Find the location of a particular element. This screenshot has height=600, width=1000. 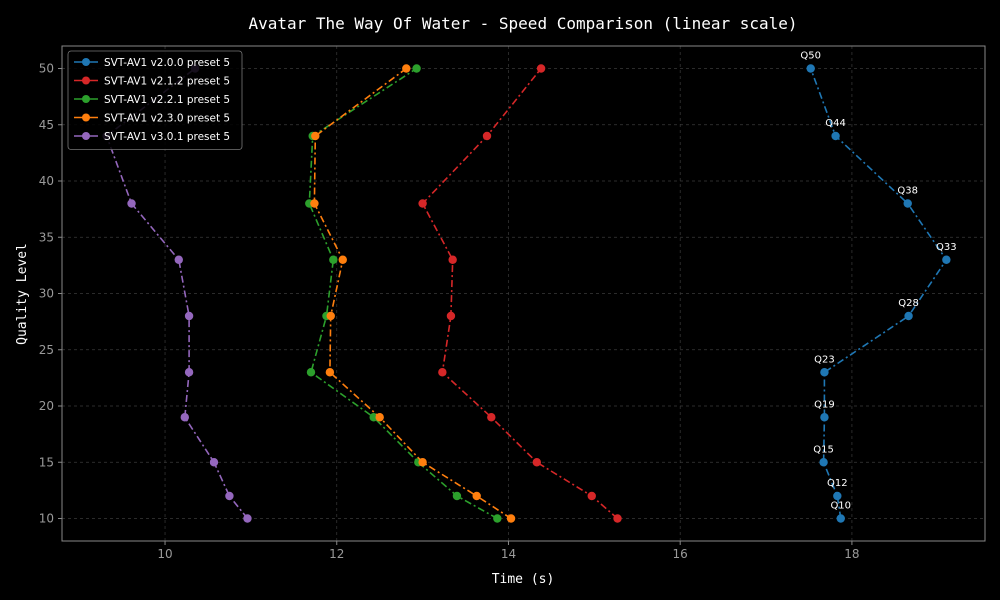

y-tick-label: 20 is located at coordinates (46, 406).